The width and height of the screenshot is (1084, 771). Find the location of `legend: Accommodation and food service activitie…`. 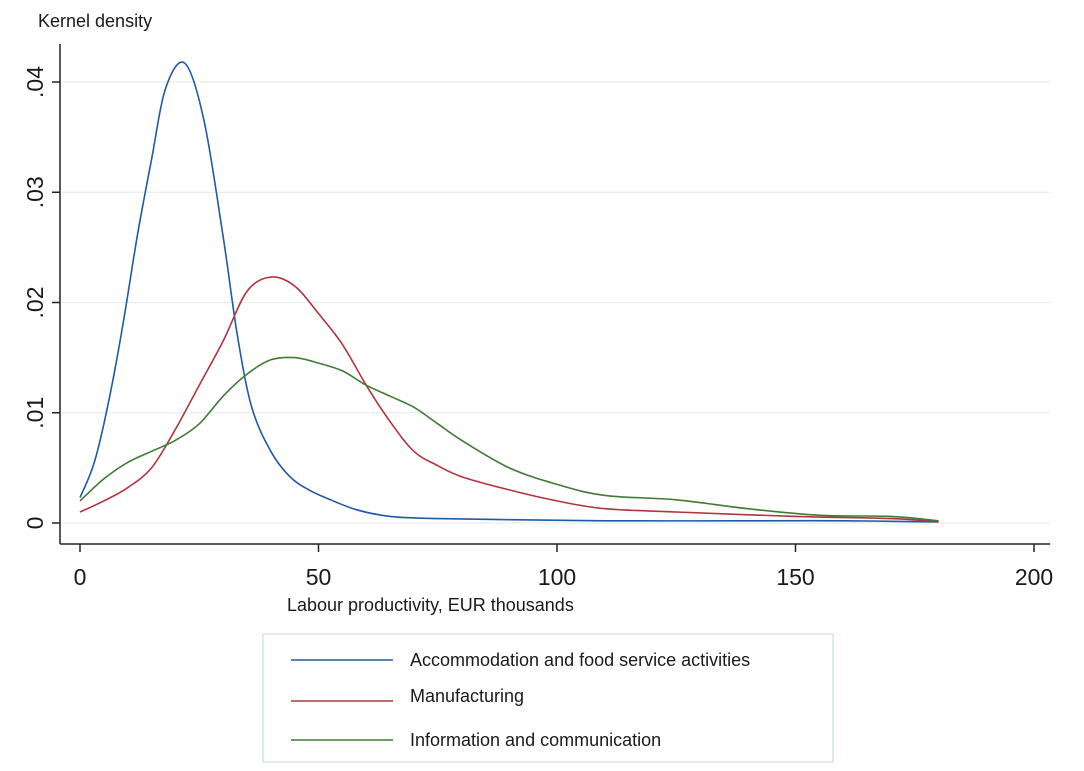

legend: Accommodation and food service activitie… is located at coordinates (548, 698).